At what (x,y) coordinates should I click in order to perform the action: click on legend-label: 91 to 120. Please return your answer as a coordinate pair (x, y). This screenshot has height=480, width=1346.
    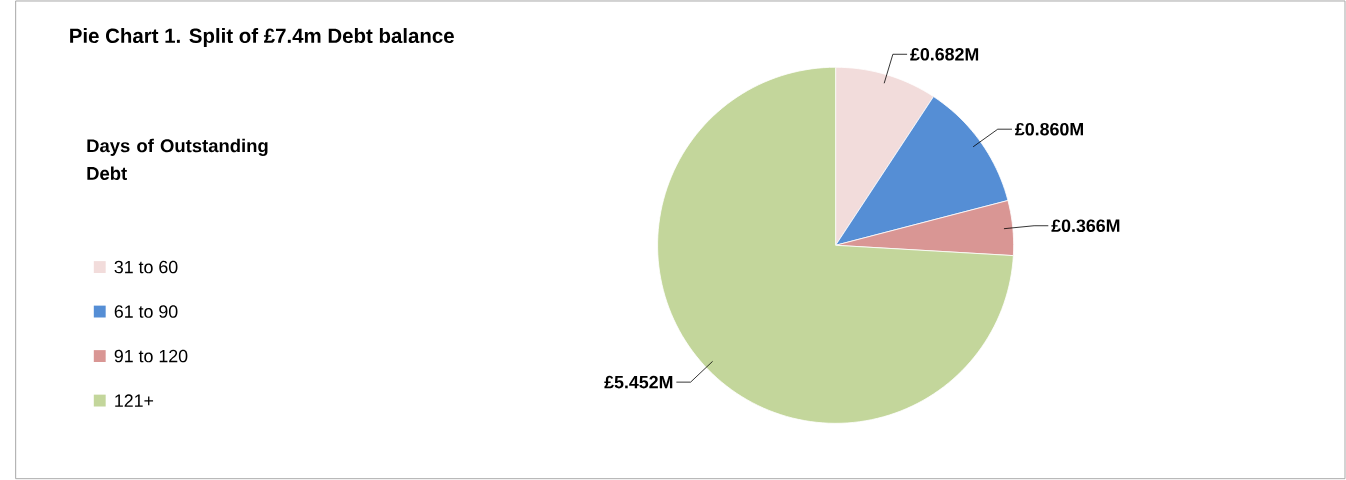
    Looking at the image, I should click on (151, 356).